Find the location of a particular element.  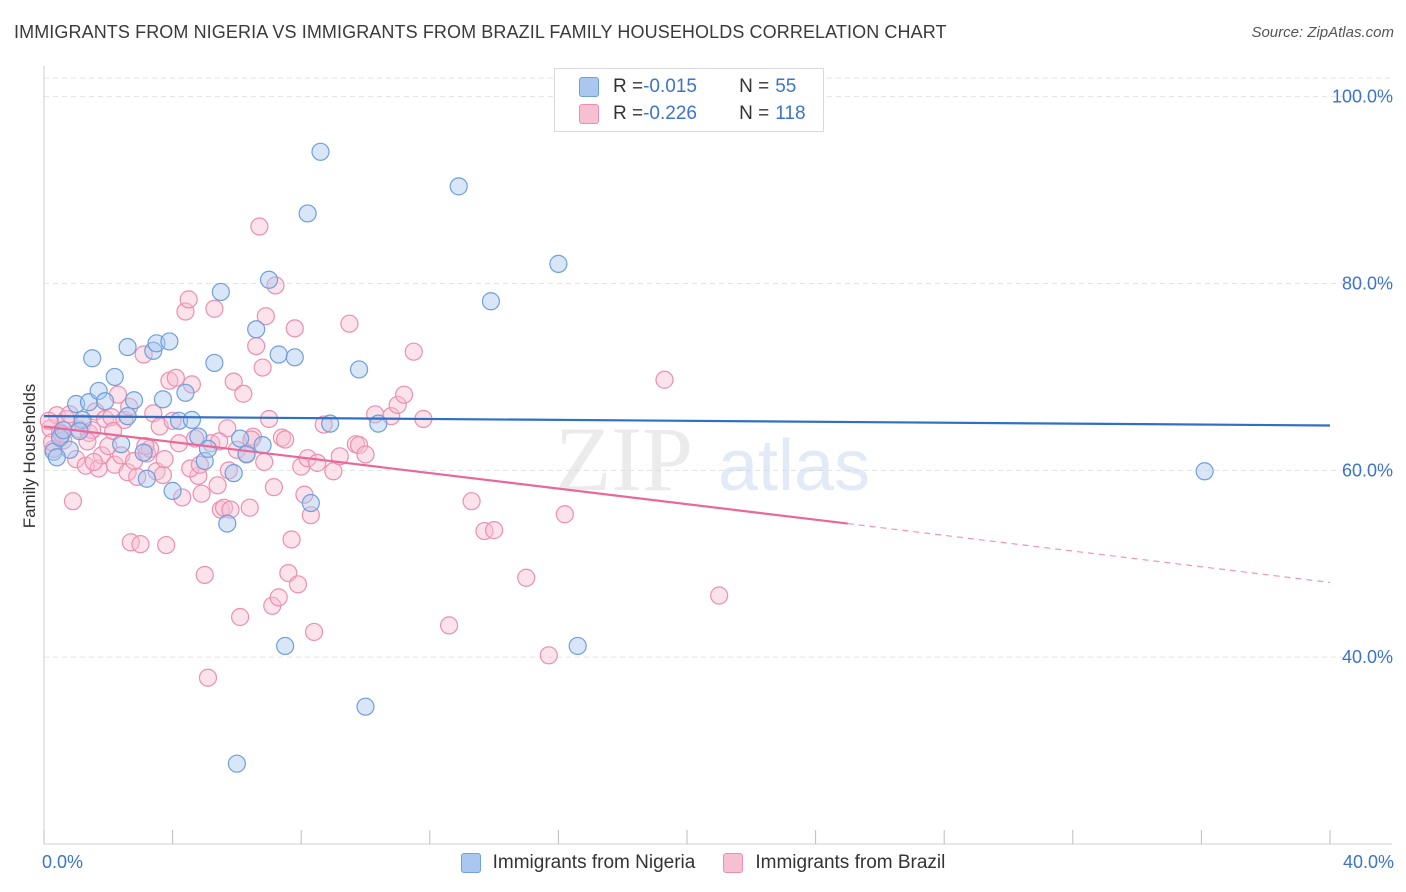

x-tick-max: 40.0% is located at coordinates (1368, 862).